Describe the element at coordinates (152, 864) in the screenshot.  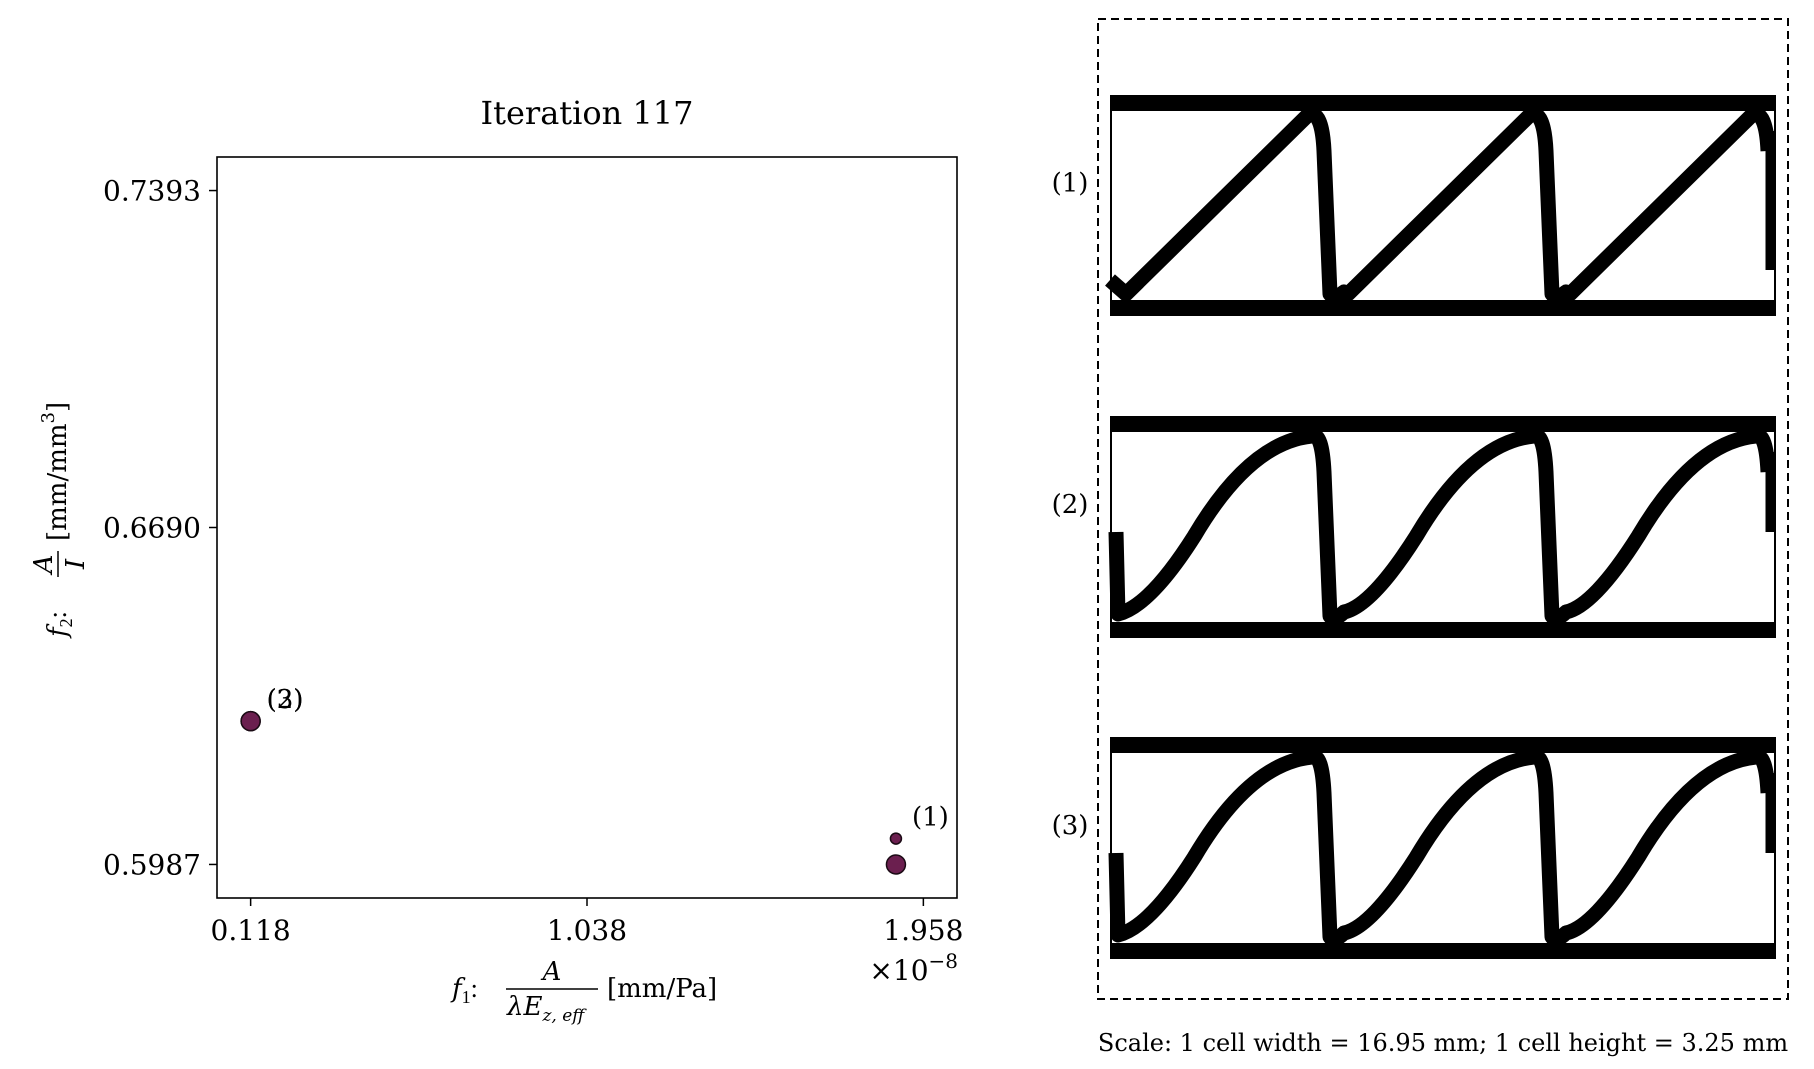
I see `y-tick-label: 0.5987` at that location.